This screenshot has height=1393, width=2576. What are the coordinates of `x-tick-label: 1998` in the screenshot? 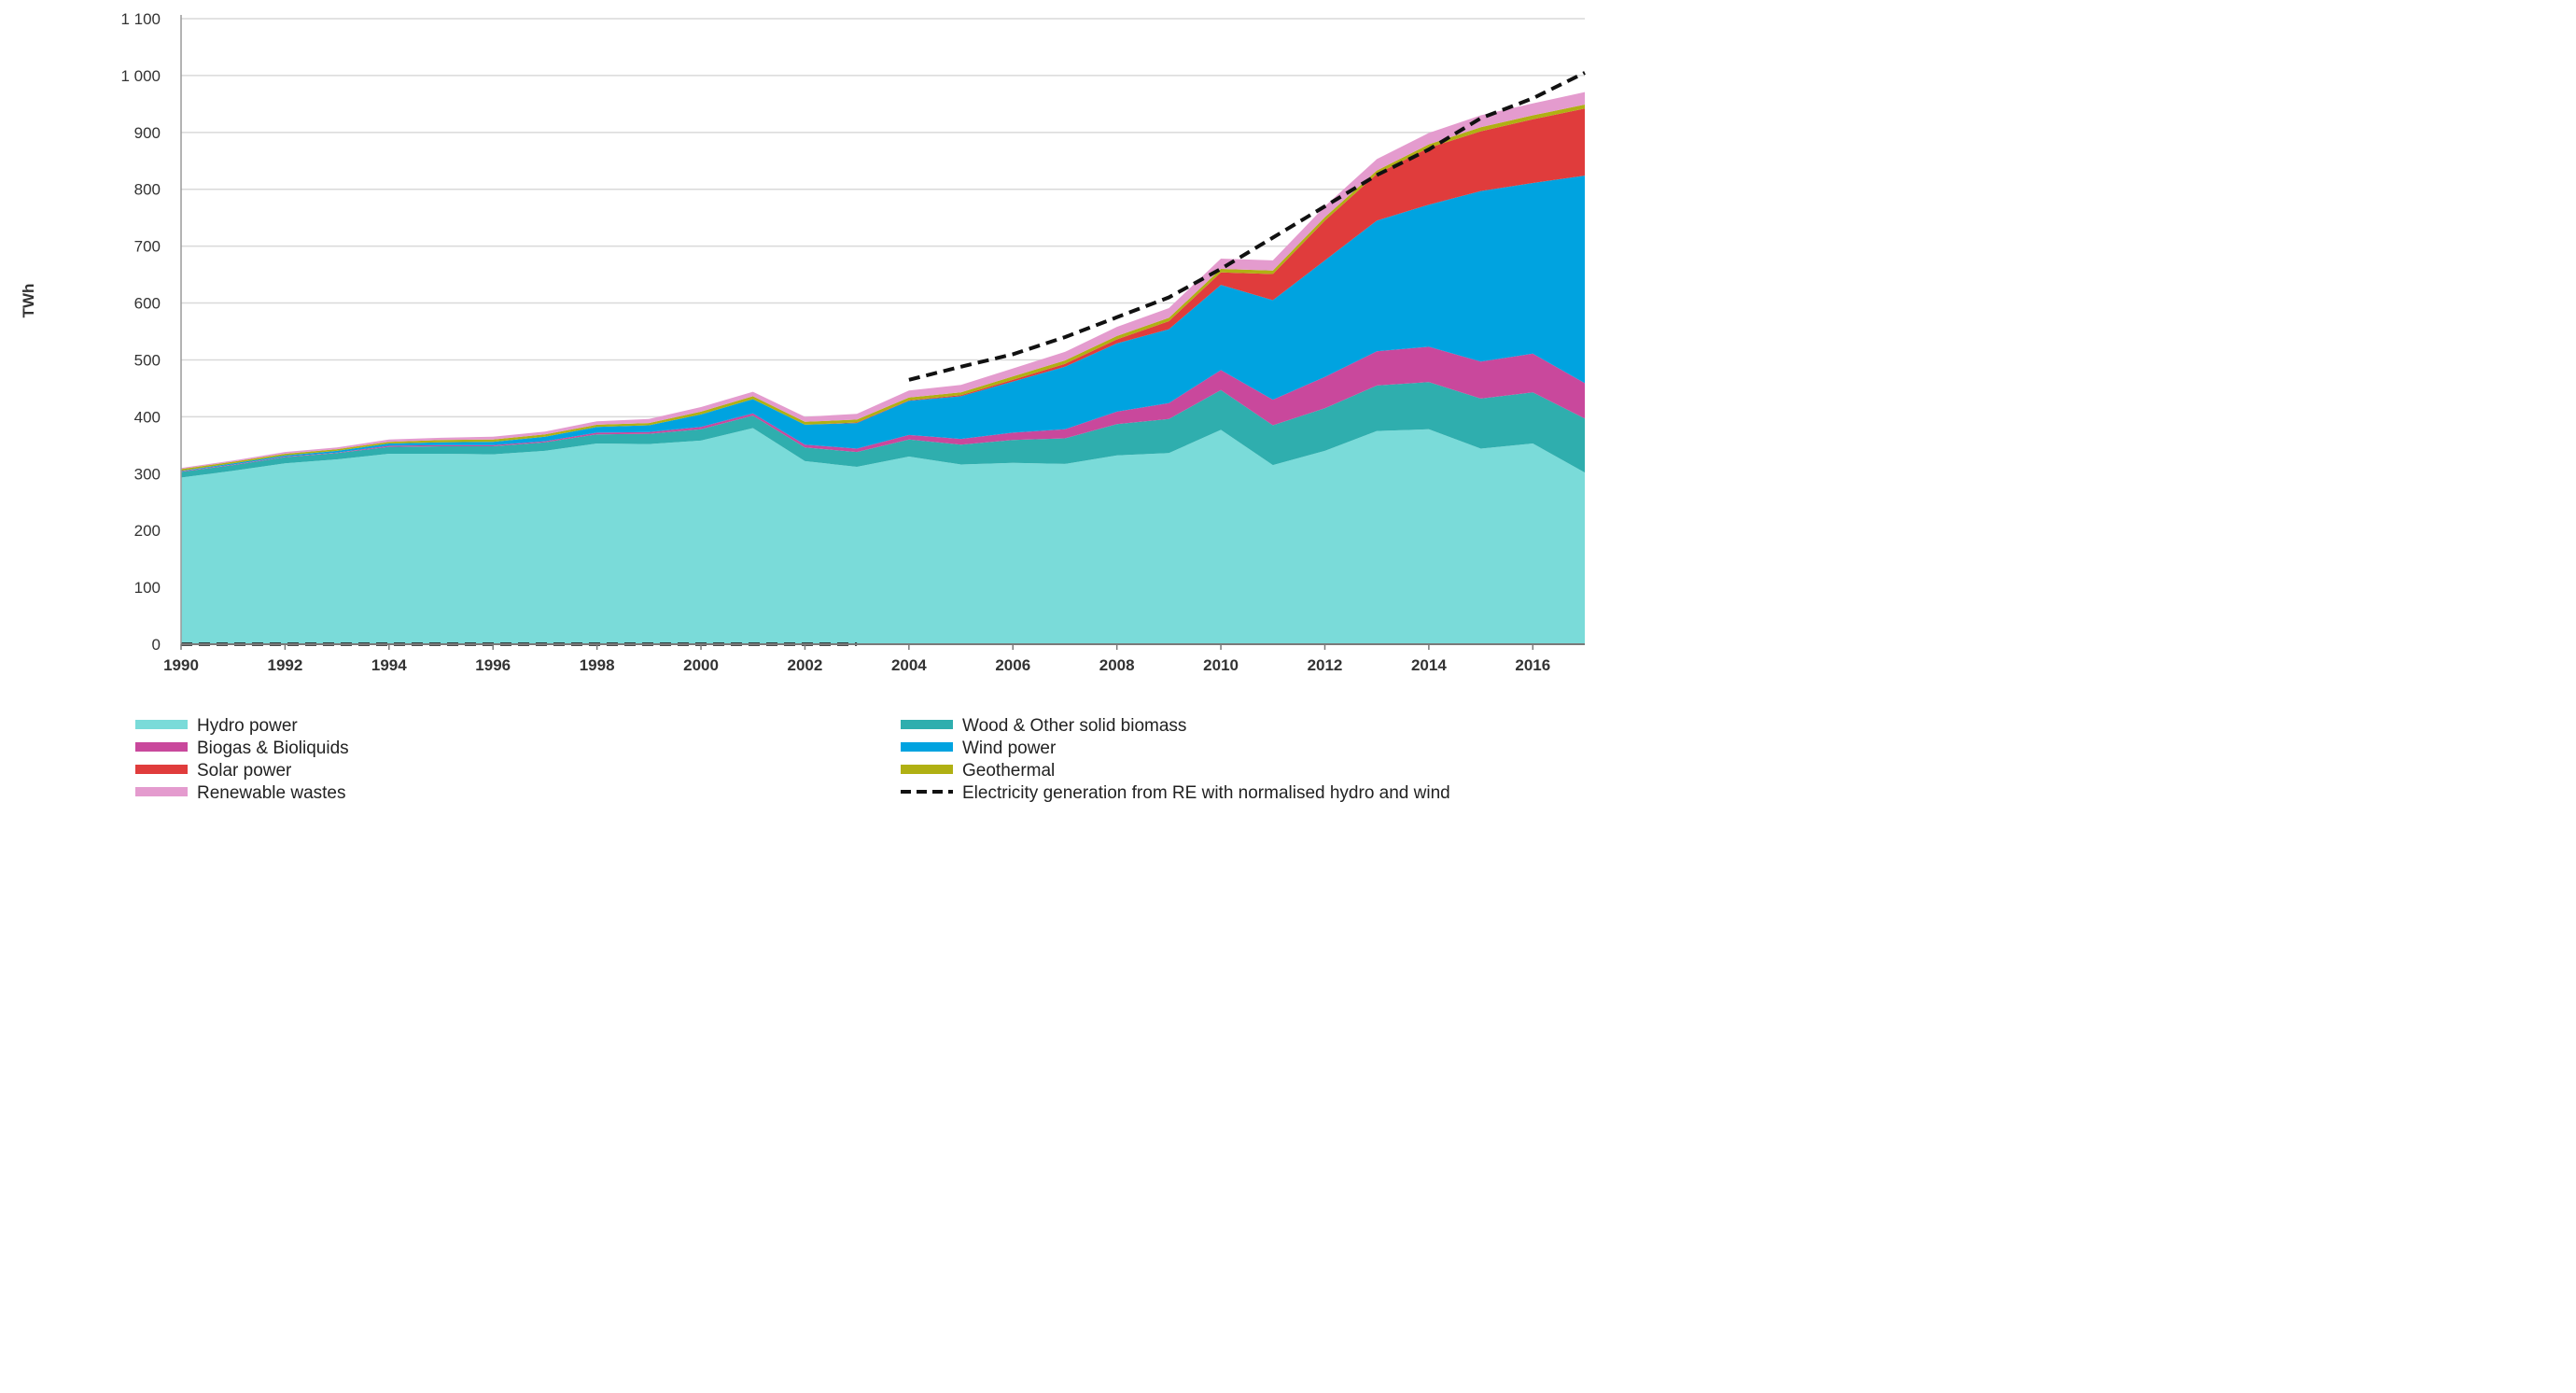 It's located at (597, 665).